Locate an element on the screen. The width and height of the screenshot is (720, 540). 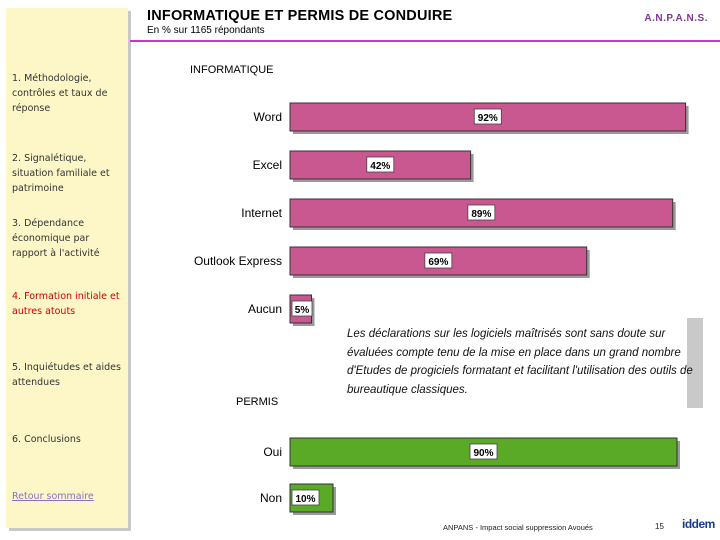
category-label-non: Non is located at coordinates (271, 498).